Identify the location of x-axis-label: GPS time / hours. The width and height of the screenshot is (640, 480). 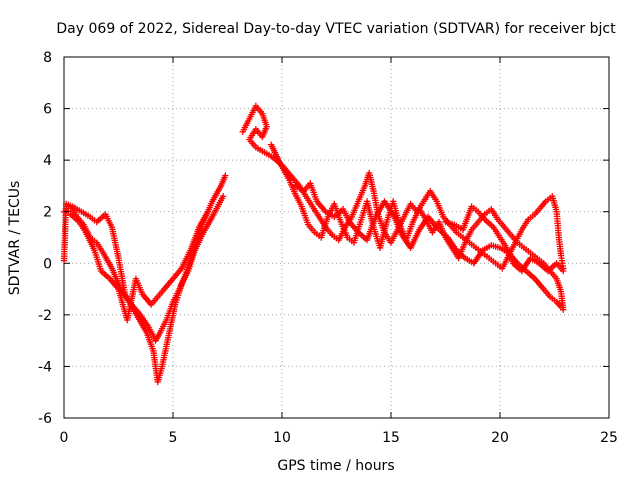
(335, 466).